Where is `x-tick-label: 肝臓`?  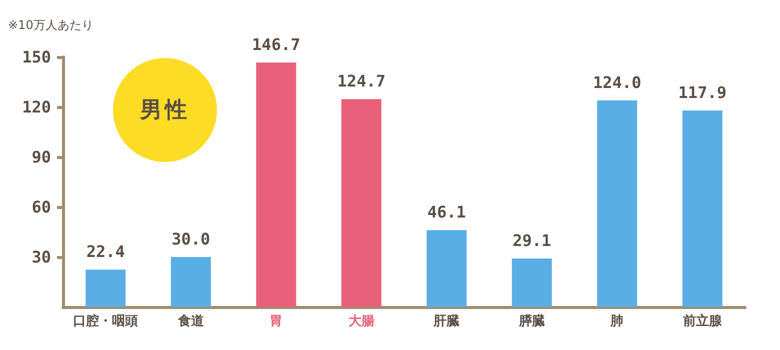 x-tick-label: 肝臓 is located at coordinates (446, 321).